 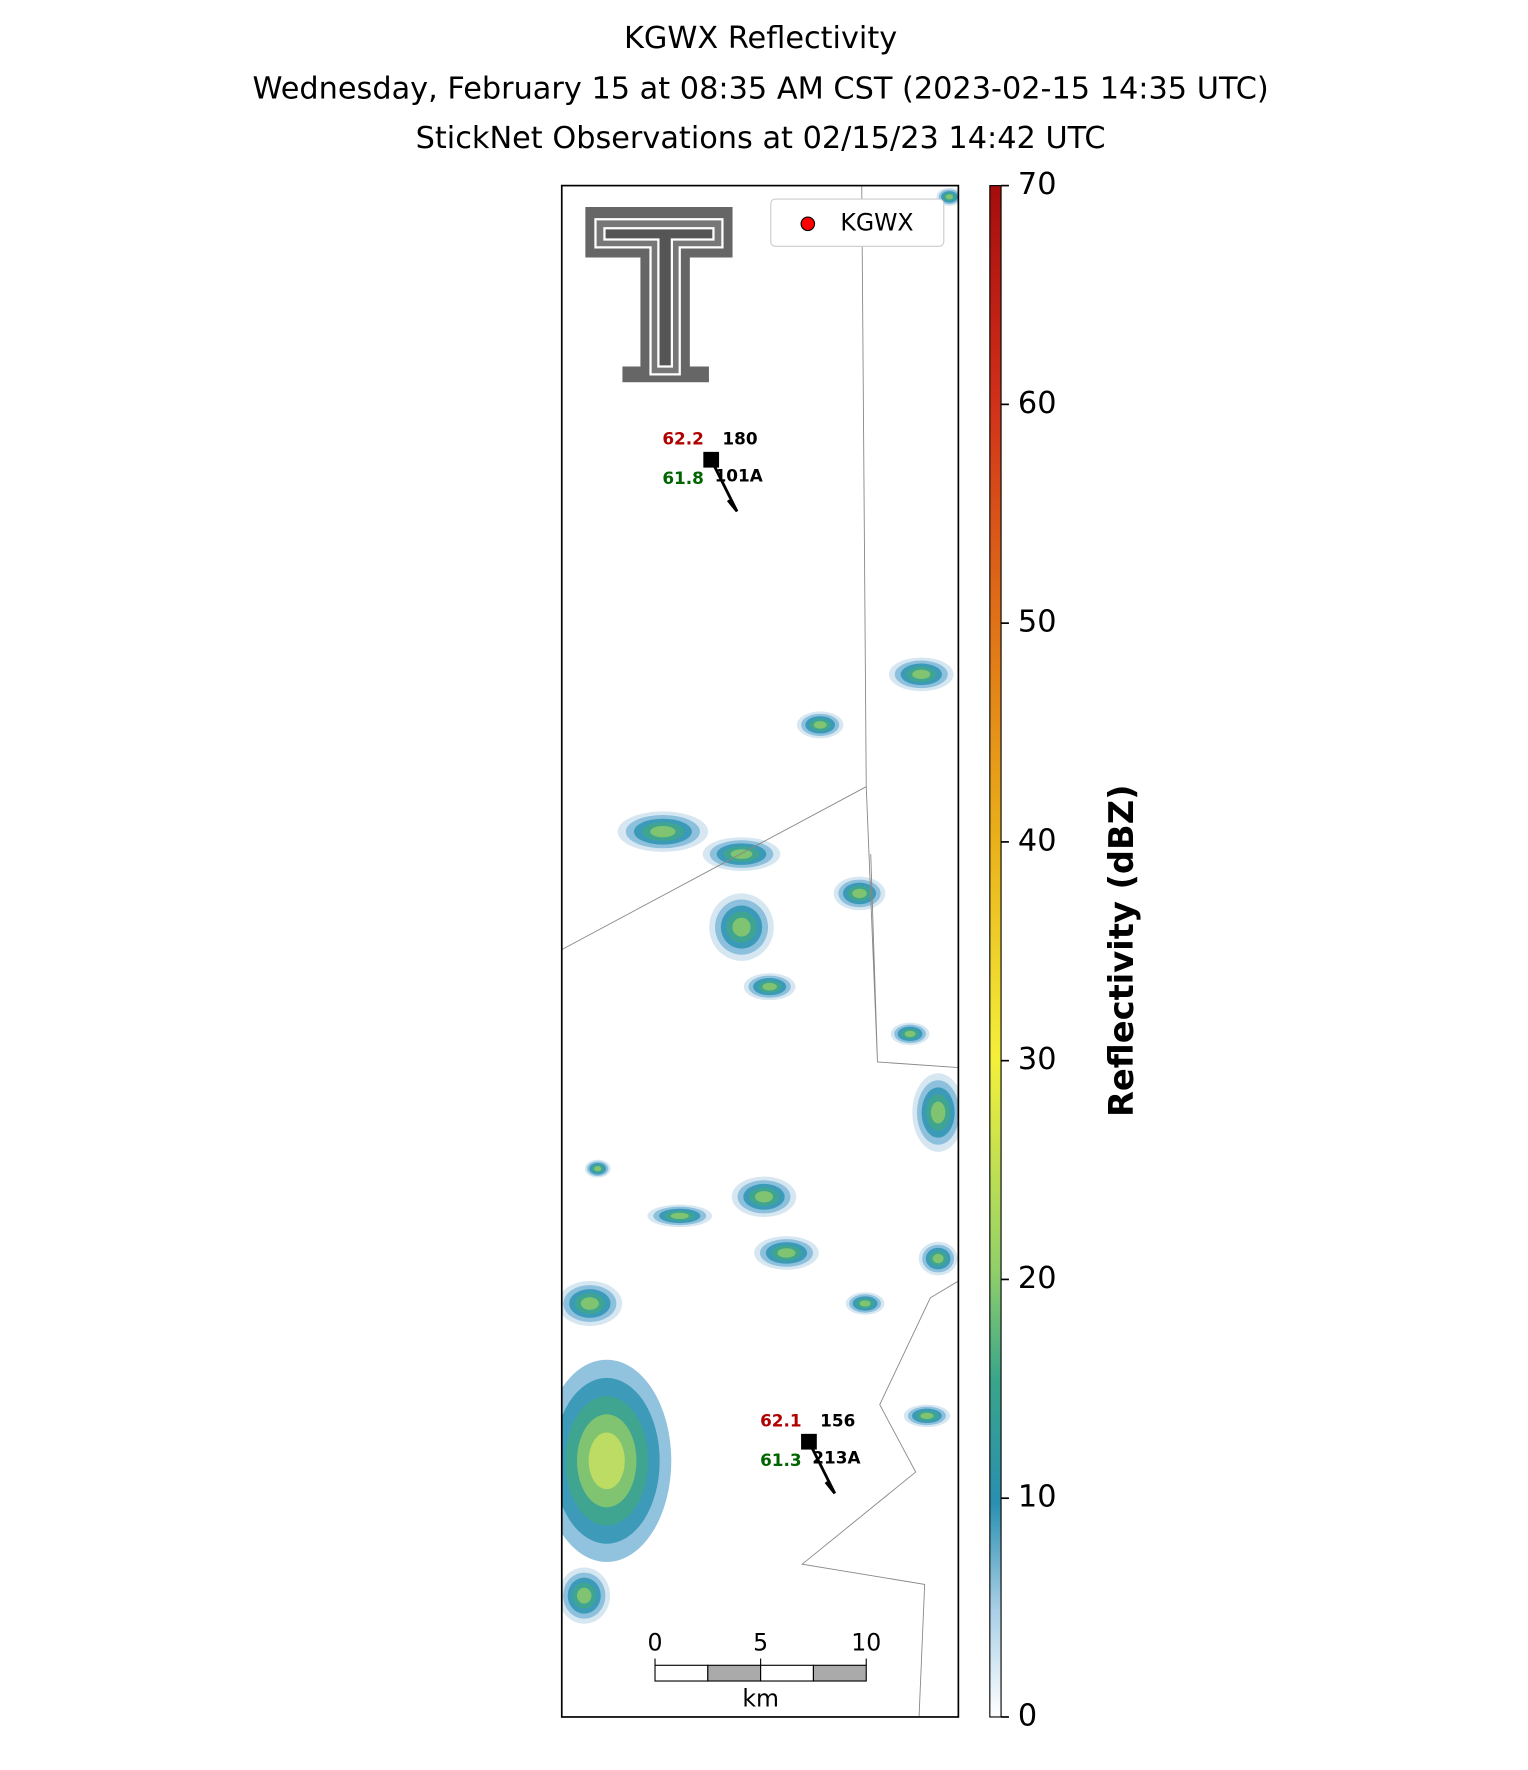 What do you see at coordinates (655, 1642) in the screenshot?
I see `scale-tick-label: 0` at bounding box center [655, 1642].